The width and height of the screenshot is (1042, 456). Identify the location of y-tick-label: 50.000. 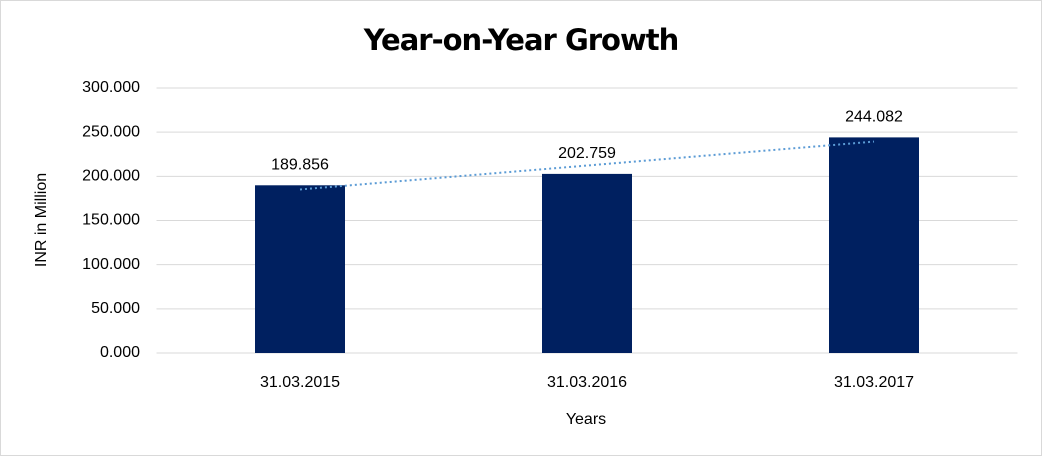
(115, 308).